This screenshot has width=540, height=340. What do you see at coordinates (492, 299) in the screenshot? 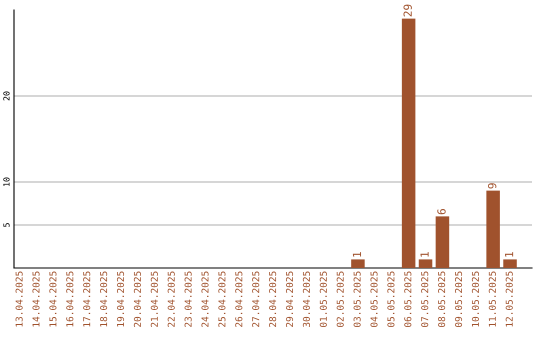
I see `x-tick-label: 11.05.2025` at bounding box center [492, 299].